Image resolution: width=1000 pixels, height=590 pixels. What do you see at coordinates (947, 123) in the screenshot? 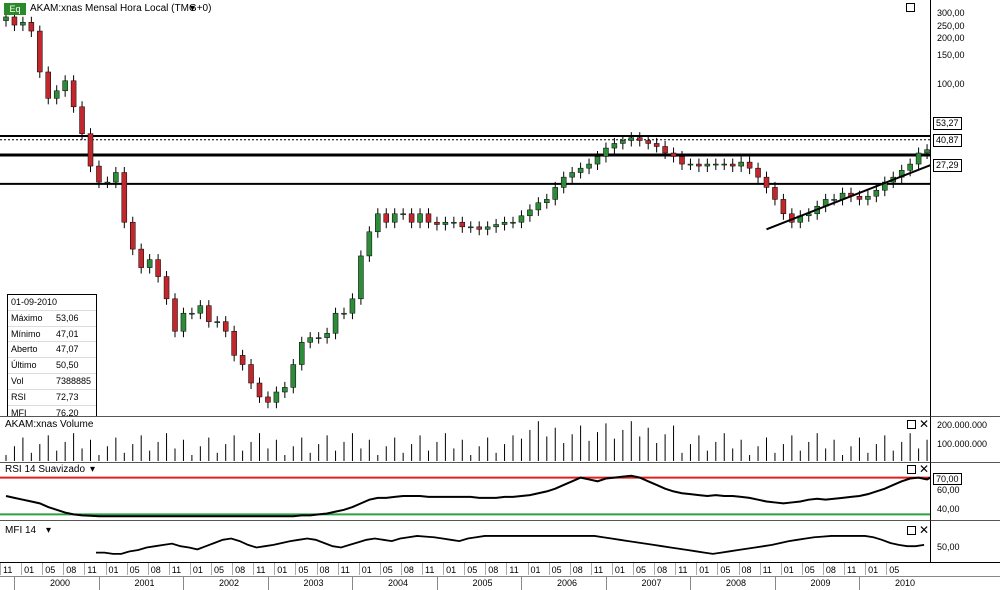
I see `level-label-53: 53,27` at bounding box center [947, 123].